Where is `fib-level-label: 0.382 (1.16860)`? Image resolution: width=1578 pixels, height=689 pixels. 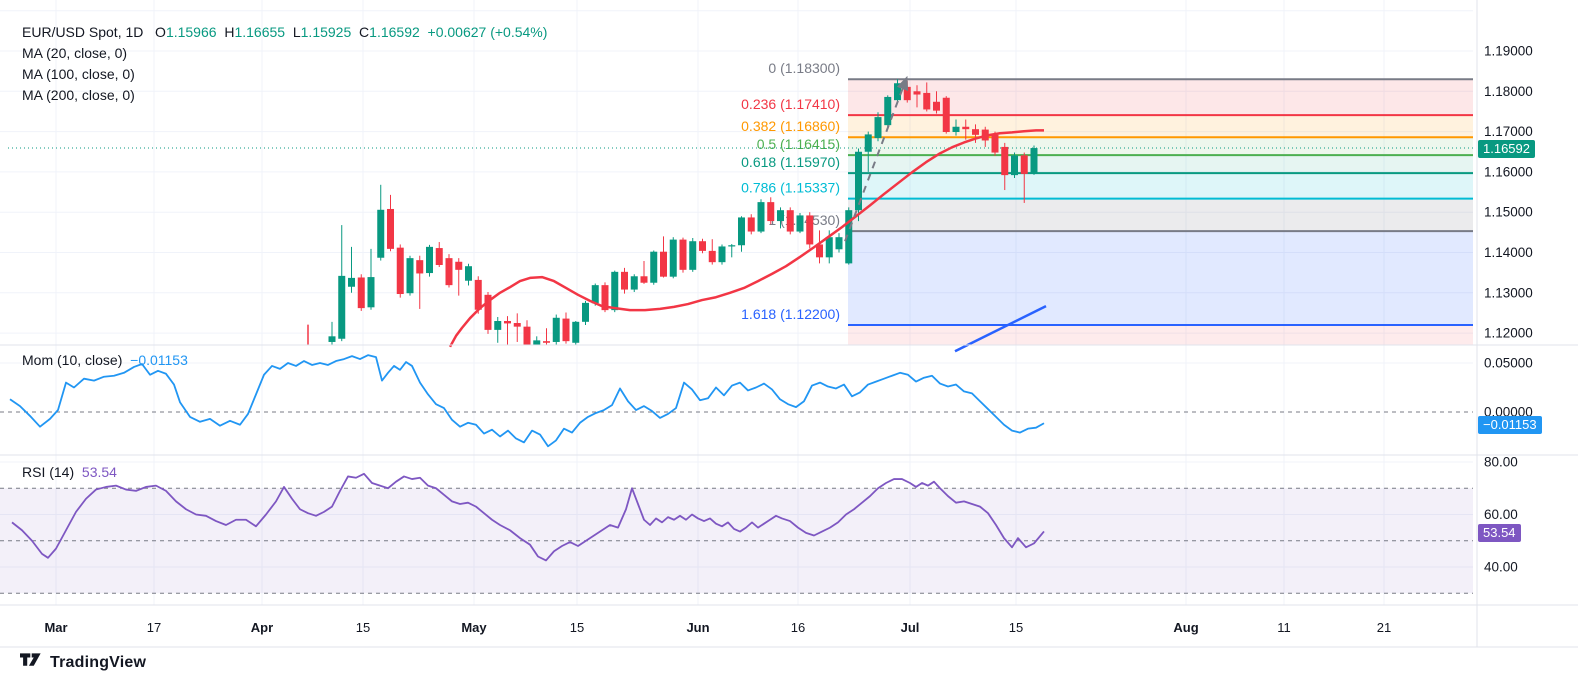 fib-level-label: 0.382 (1.16860) is located at coordinates (790, 126).